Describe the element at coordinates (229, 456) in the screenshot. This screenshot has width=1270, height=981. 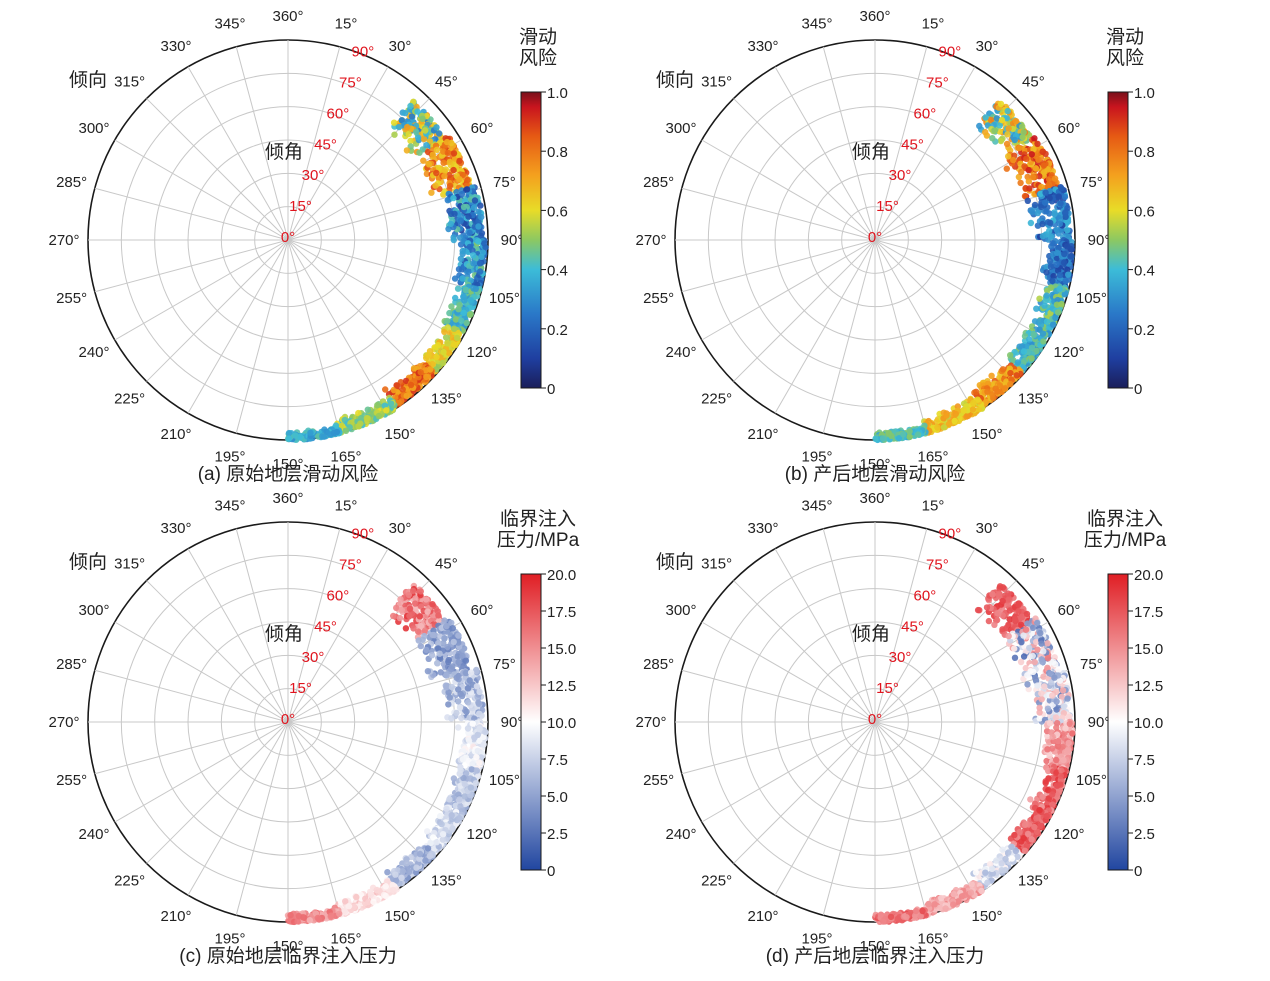
I see `azimuth-tick-label: 195°` at that location.